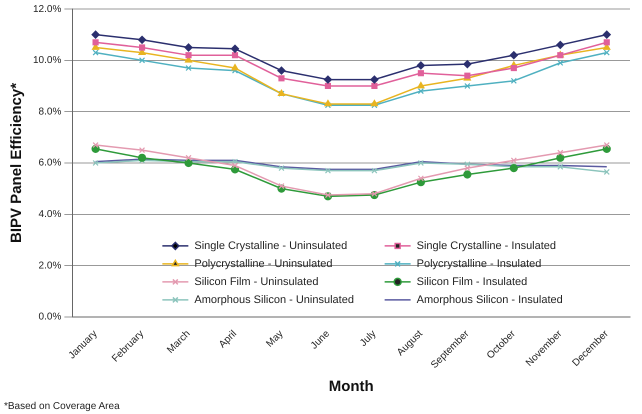  I want to click on y-tick-label: 6.0%, so click(50, 163).